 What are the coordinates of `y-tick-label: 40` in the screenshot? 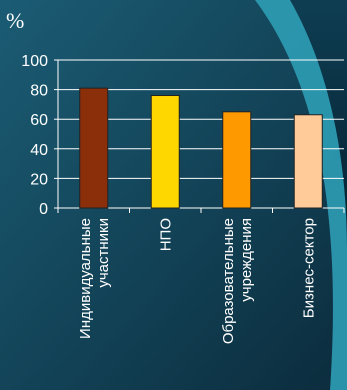 It's located at (39, 150).